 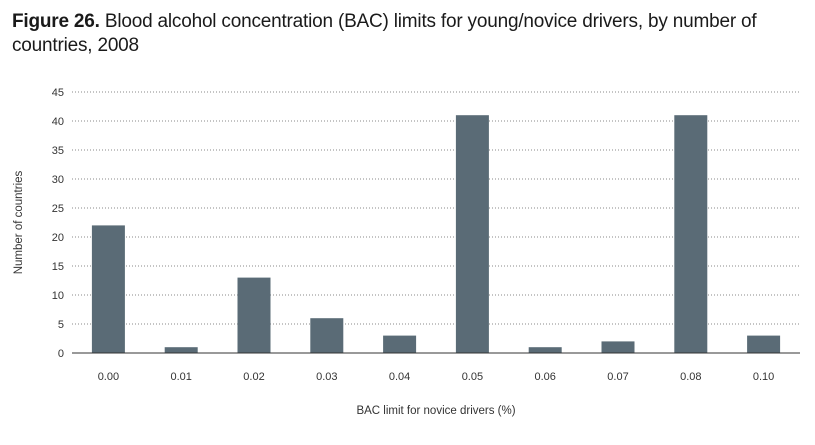 I want to click on y-tick-label: 25, so click(x=58, y=209).